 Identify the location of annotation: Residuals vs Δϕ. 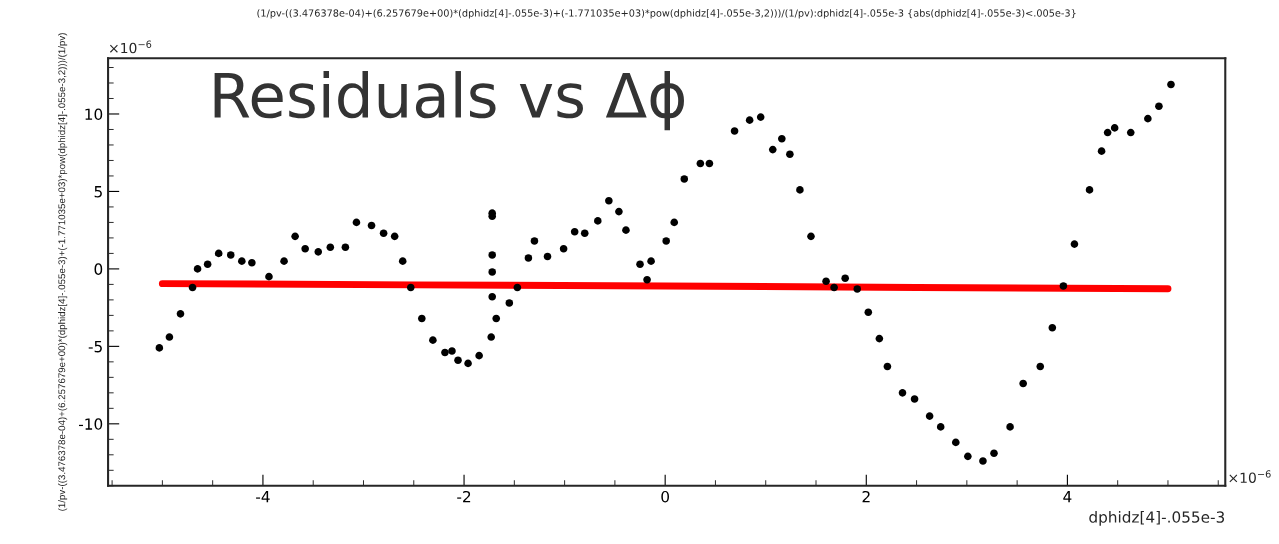
(449, 101).